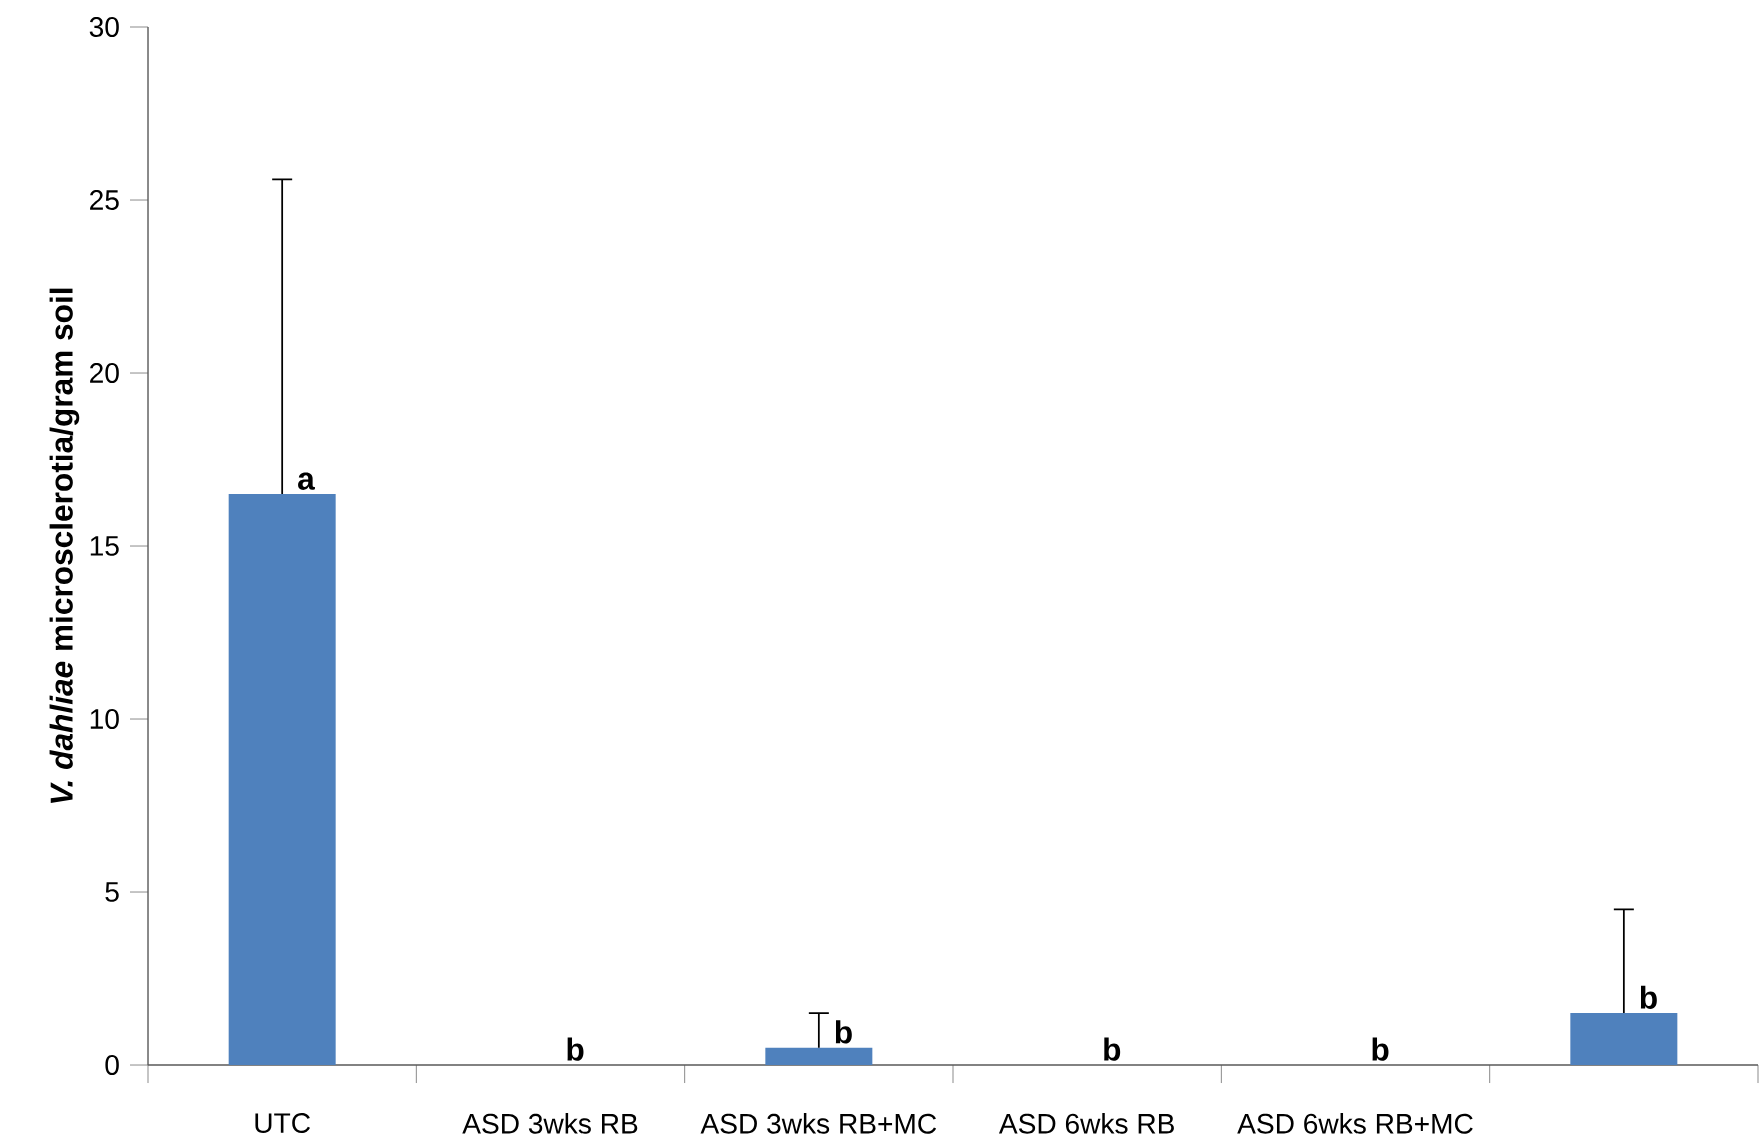 Image resolution: width=1759 pixels, height=1142 pixels. Describe the element at coordinates (112, 1065) in the screenshot. I see `y-tick-label: 0` at that location.